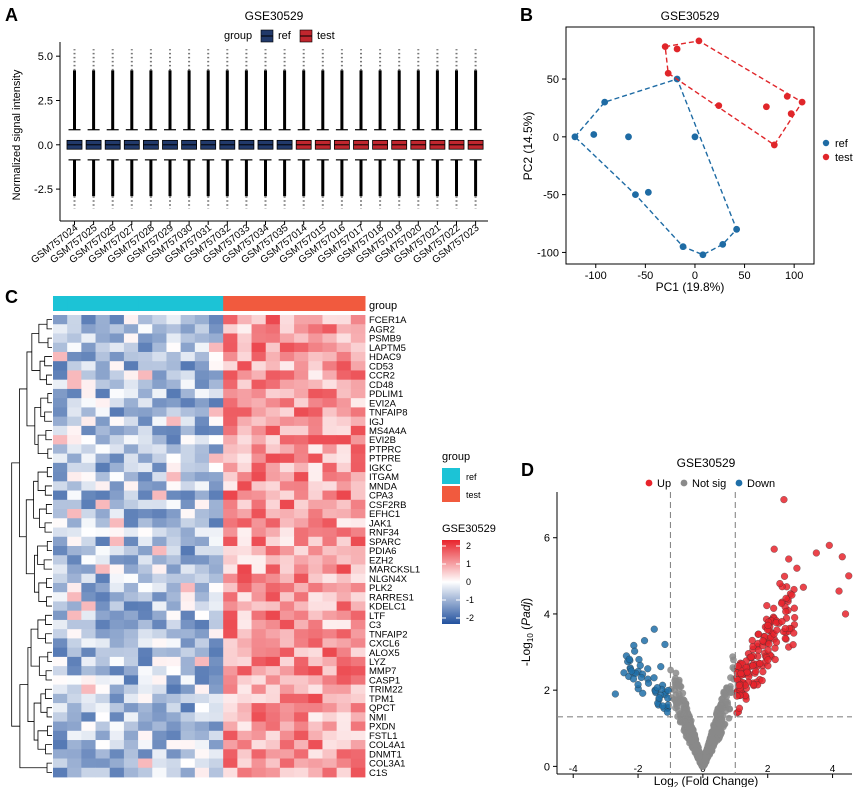  I want to click on gene-label-LAPTM5: LAPTM5, so click(387, 348).